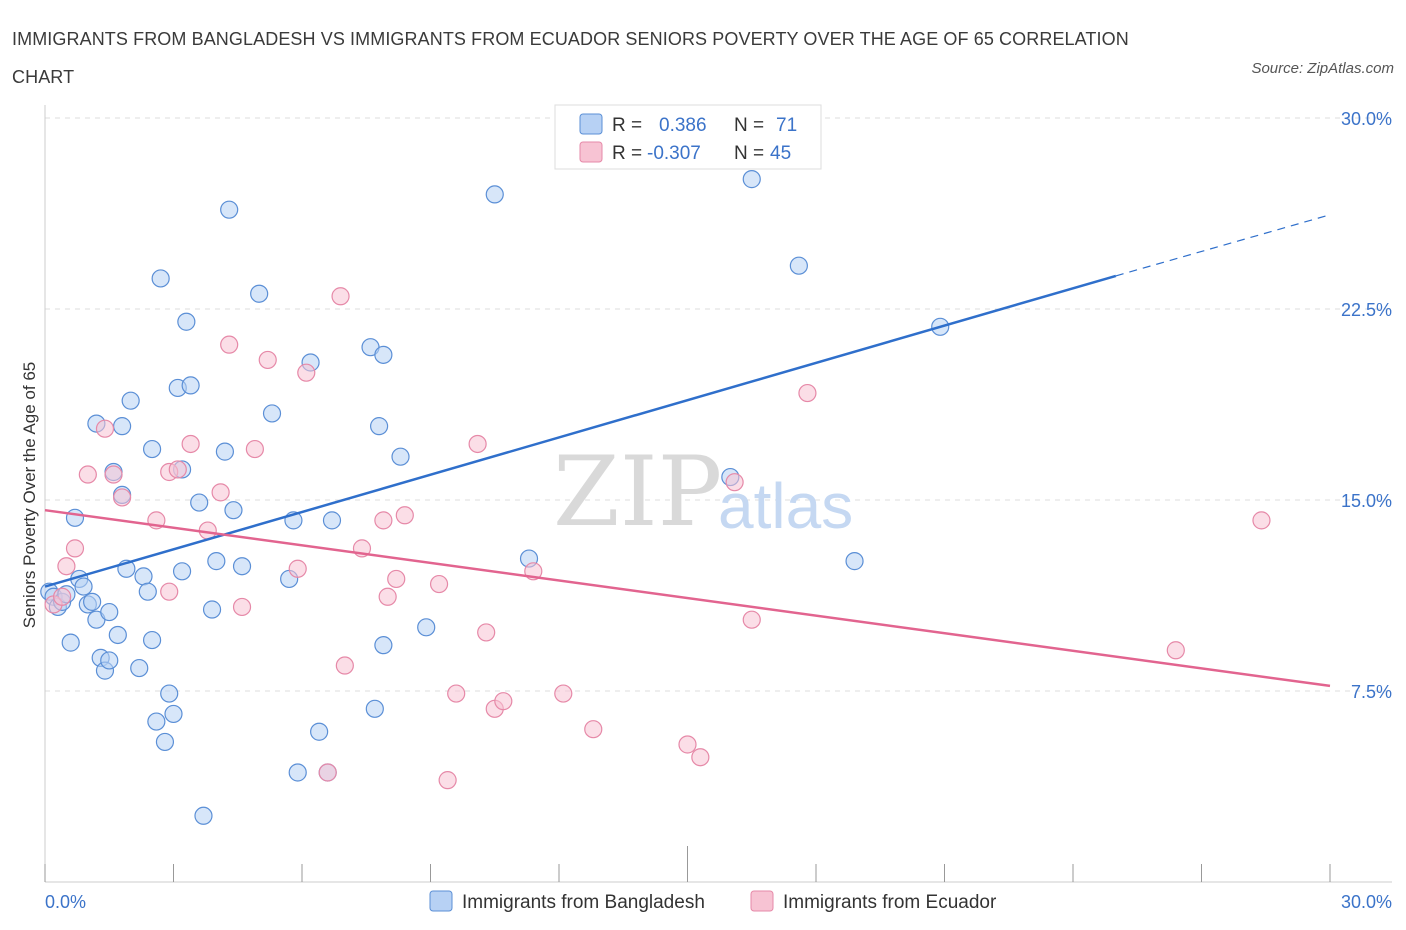 The width and height of the screenshot is (1406, 930). I want to click on watermark-zip: ZIP, so click(637, 492).